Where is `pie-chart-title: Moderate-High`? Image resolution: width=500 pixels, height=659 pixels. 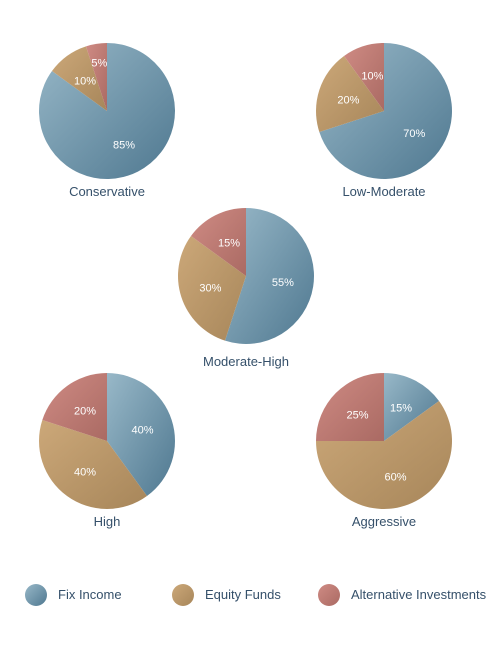 pie-chart-title: Moderate-High is located at coordinates (246, 361).